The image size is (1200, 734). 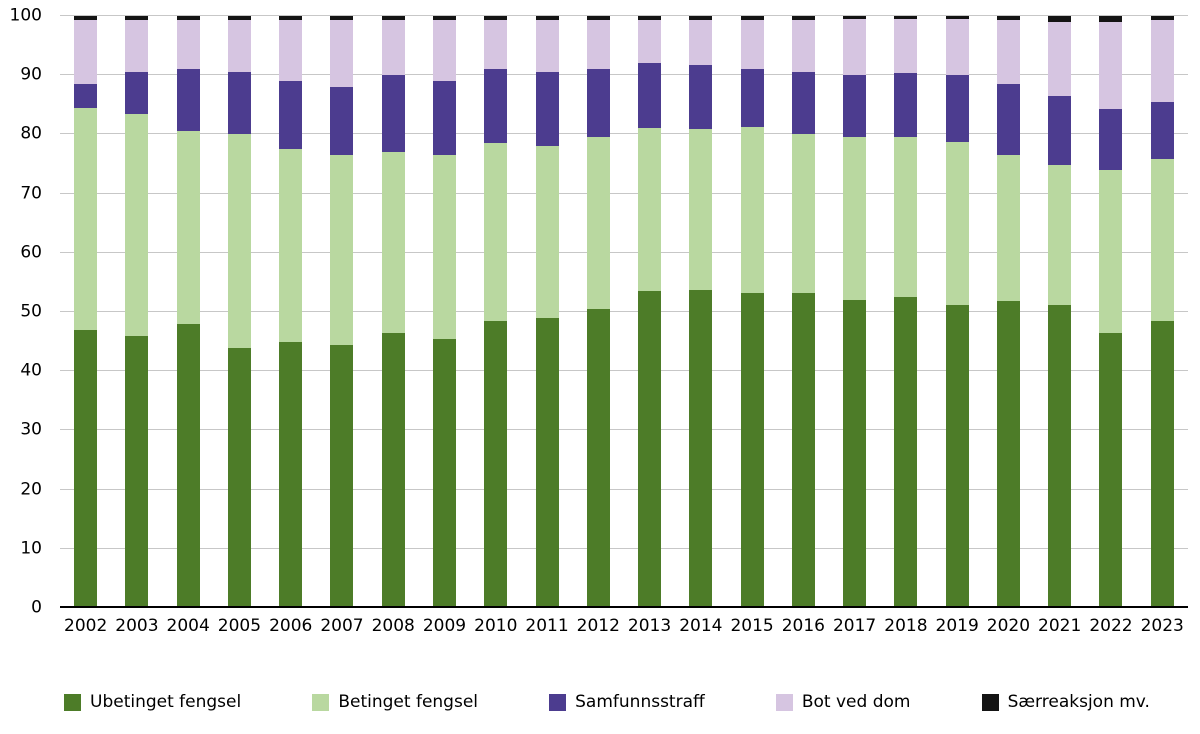 I want to click on x-tick-label: 2015, so click(x=752, y=626).